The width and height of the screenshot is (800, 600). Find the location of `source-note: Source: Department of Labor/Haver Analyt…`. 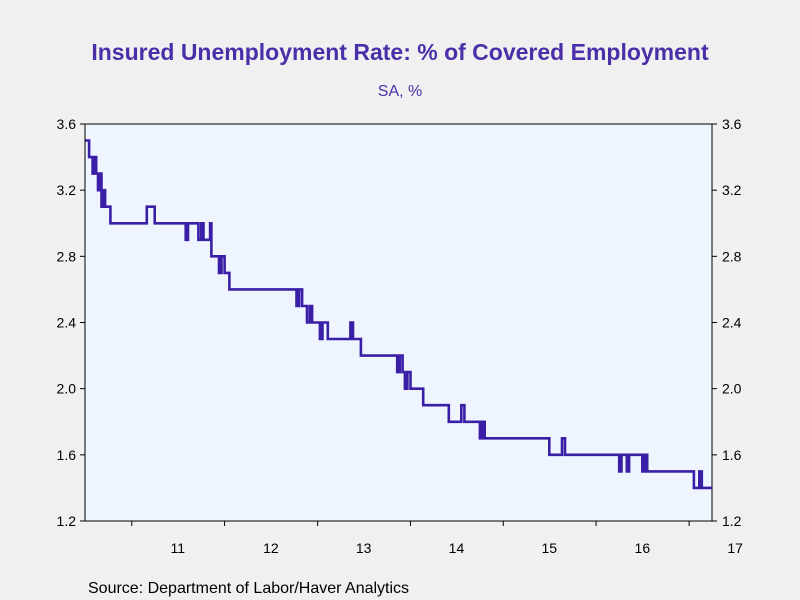

source-note: Source: Department of Labor/Haver Analyt… is located at coordinates (248, 588).